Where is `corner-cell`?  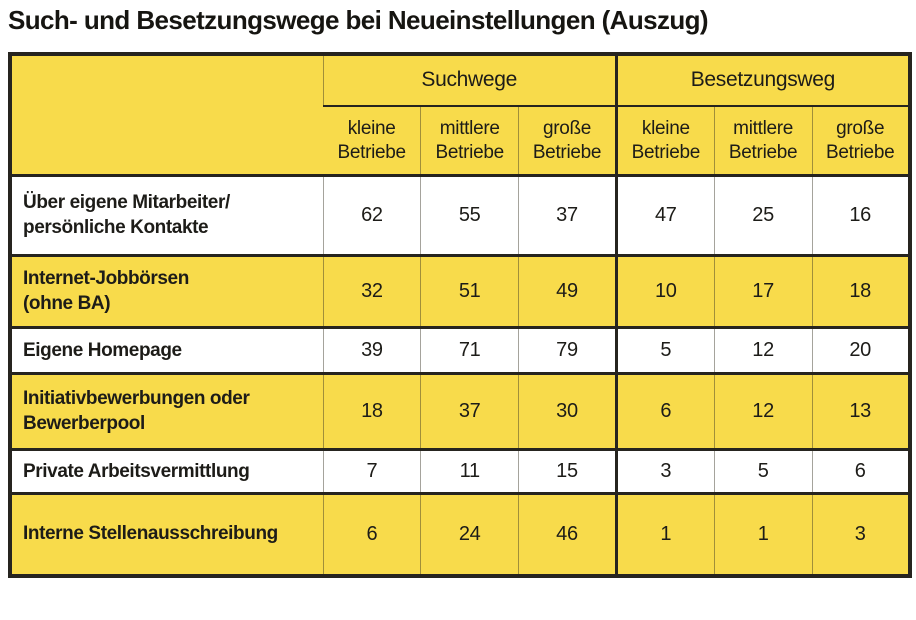 corner-cell is located at coordinates (166, 114).